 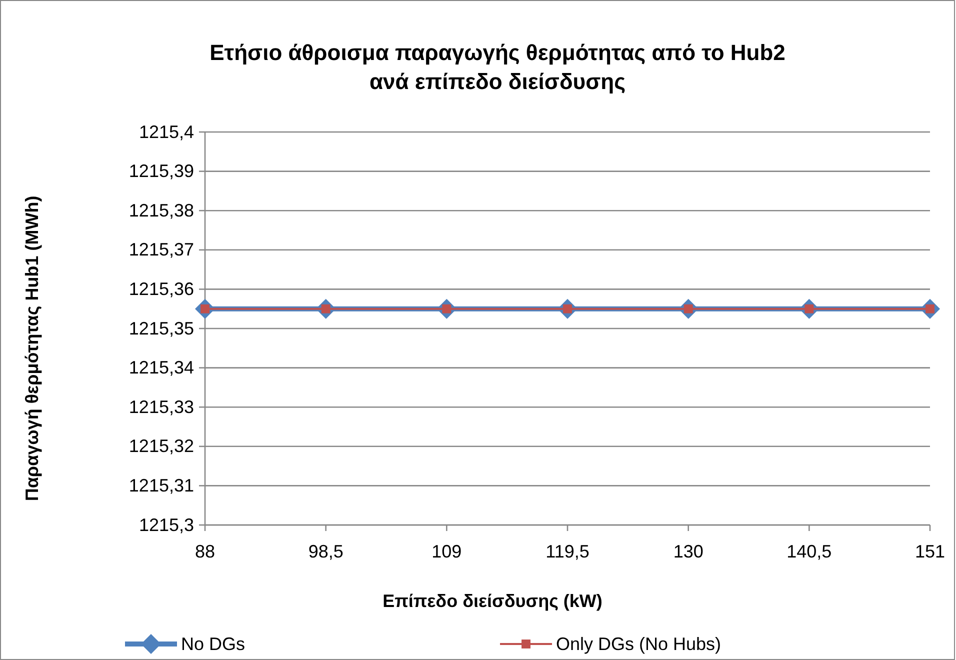 I want to click on y-tick-label: 1215,36, so click(x=161, y=288).